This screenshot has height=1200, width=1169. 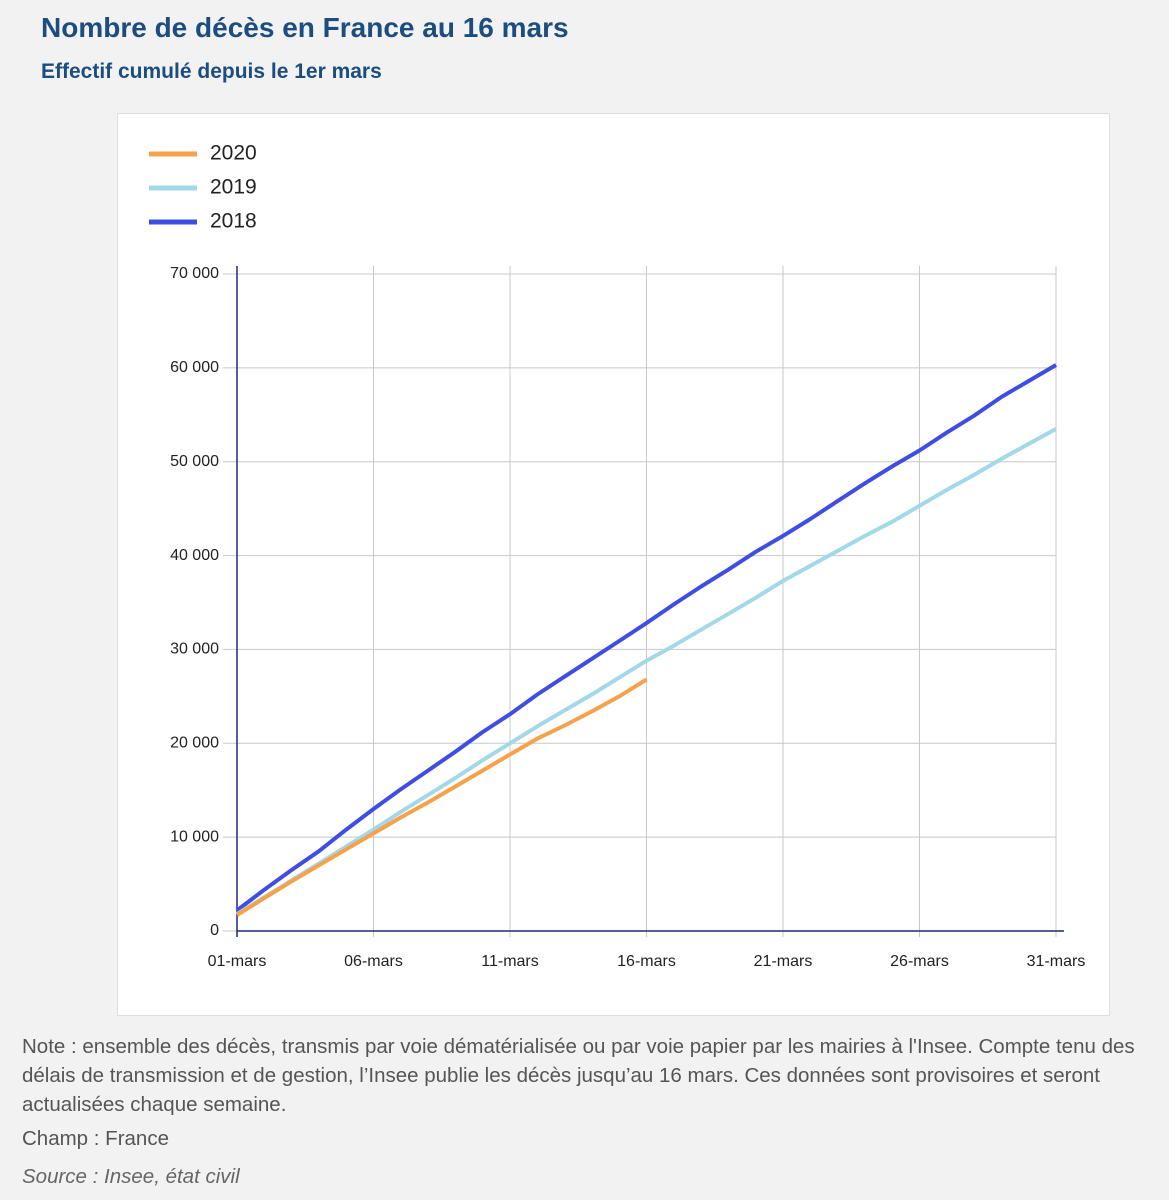 I want to click on x-tick-label: 31-mars, so click(x=1056, y=961).